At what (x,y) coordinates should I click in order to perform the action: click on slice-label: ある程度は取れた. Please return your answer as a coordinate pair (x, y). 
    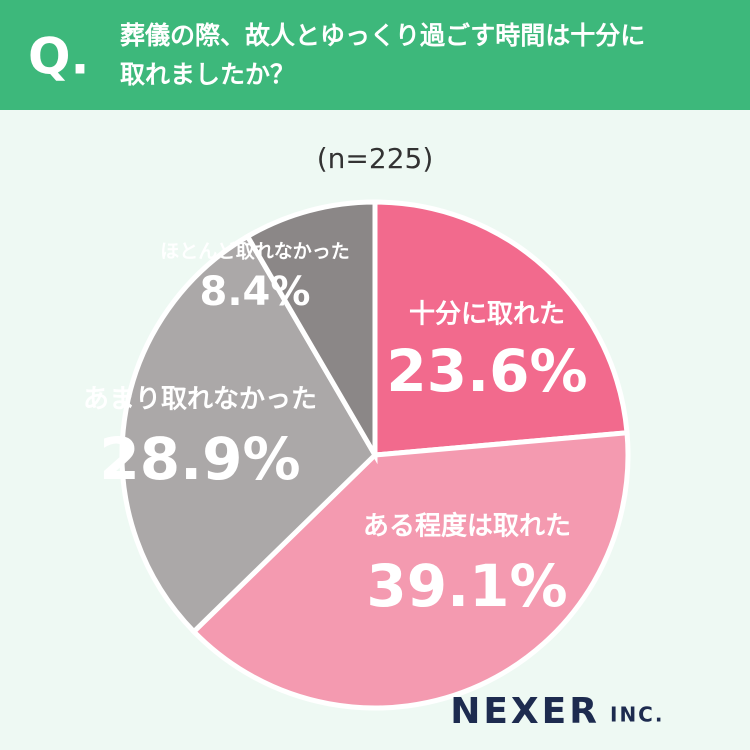
    Looking at the image, I should click on (467, 526).